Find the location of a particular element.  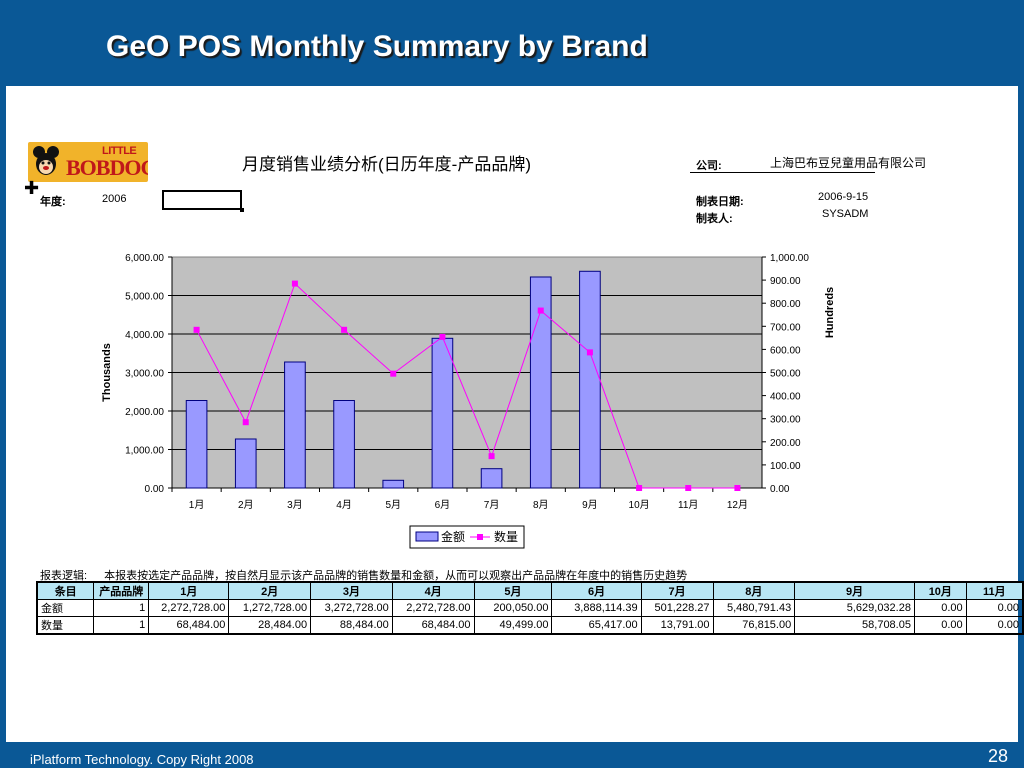

brand-logo: LITTLE BOBDOG is located at coordinates (88, 162).